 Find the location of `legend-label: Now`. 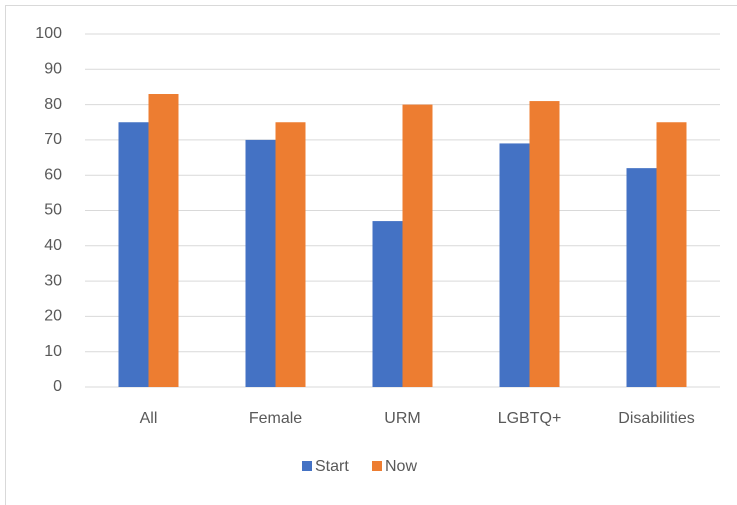

legend-label: Now is located at coordinates (401, 466).